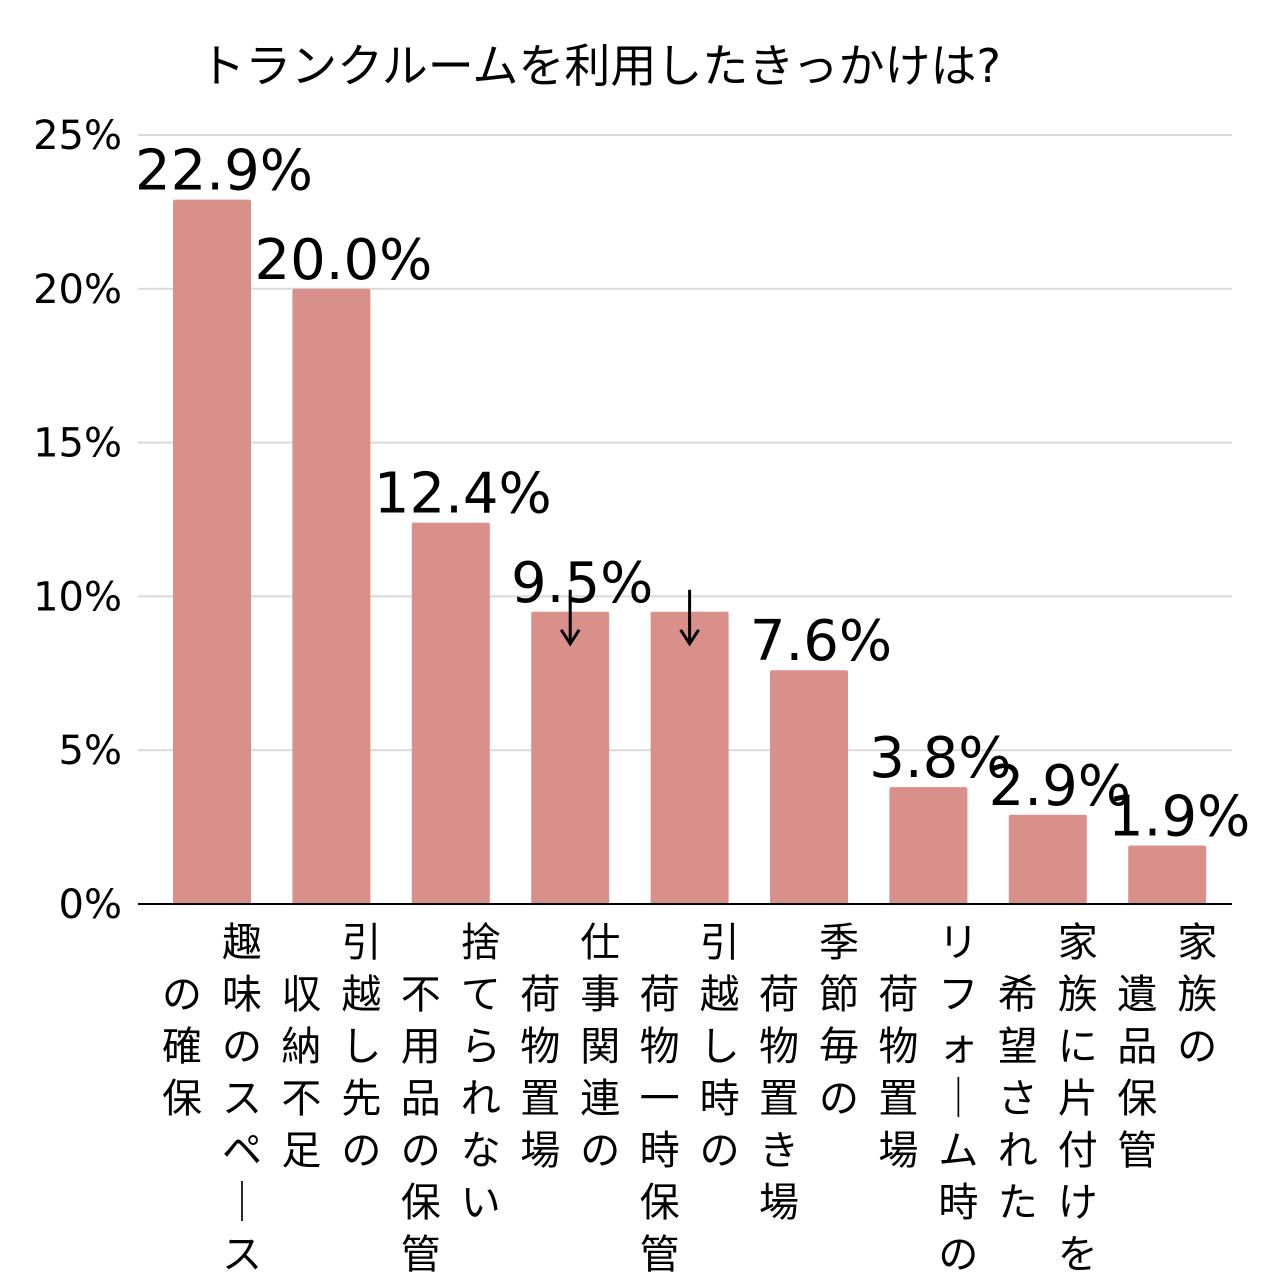 The height and width of the screenshot is (1280, 1280). I want to click on category-label: 引越し時の, so click(720, 1047).